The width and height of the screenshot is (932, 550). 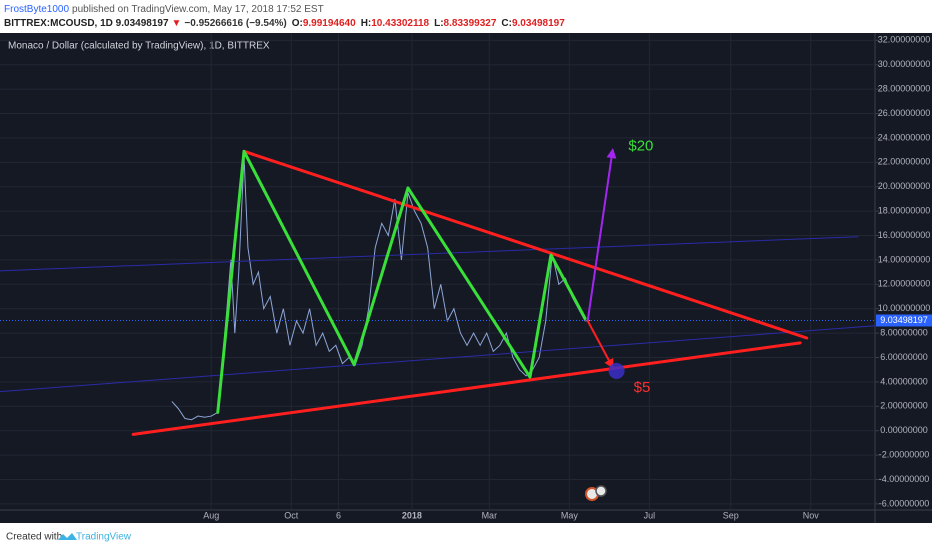 I want to click on brand-logo, so click(x=67, y=536).